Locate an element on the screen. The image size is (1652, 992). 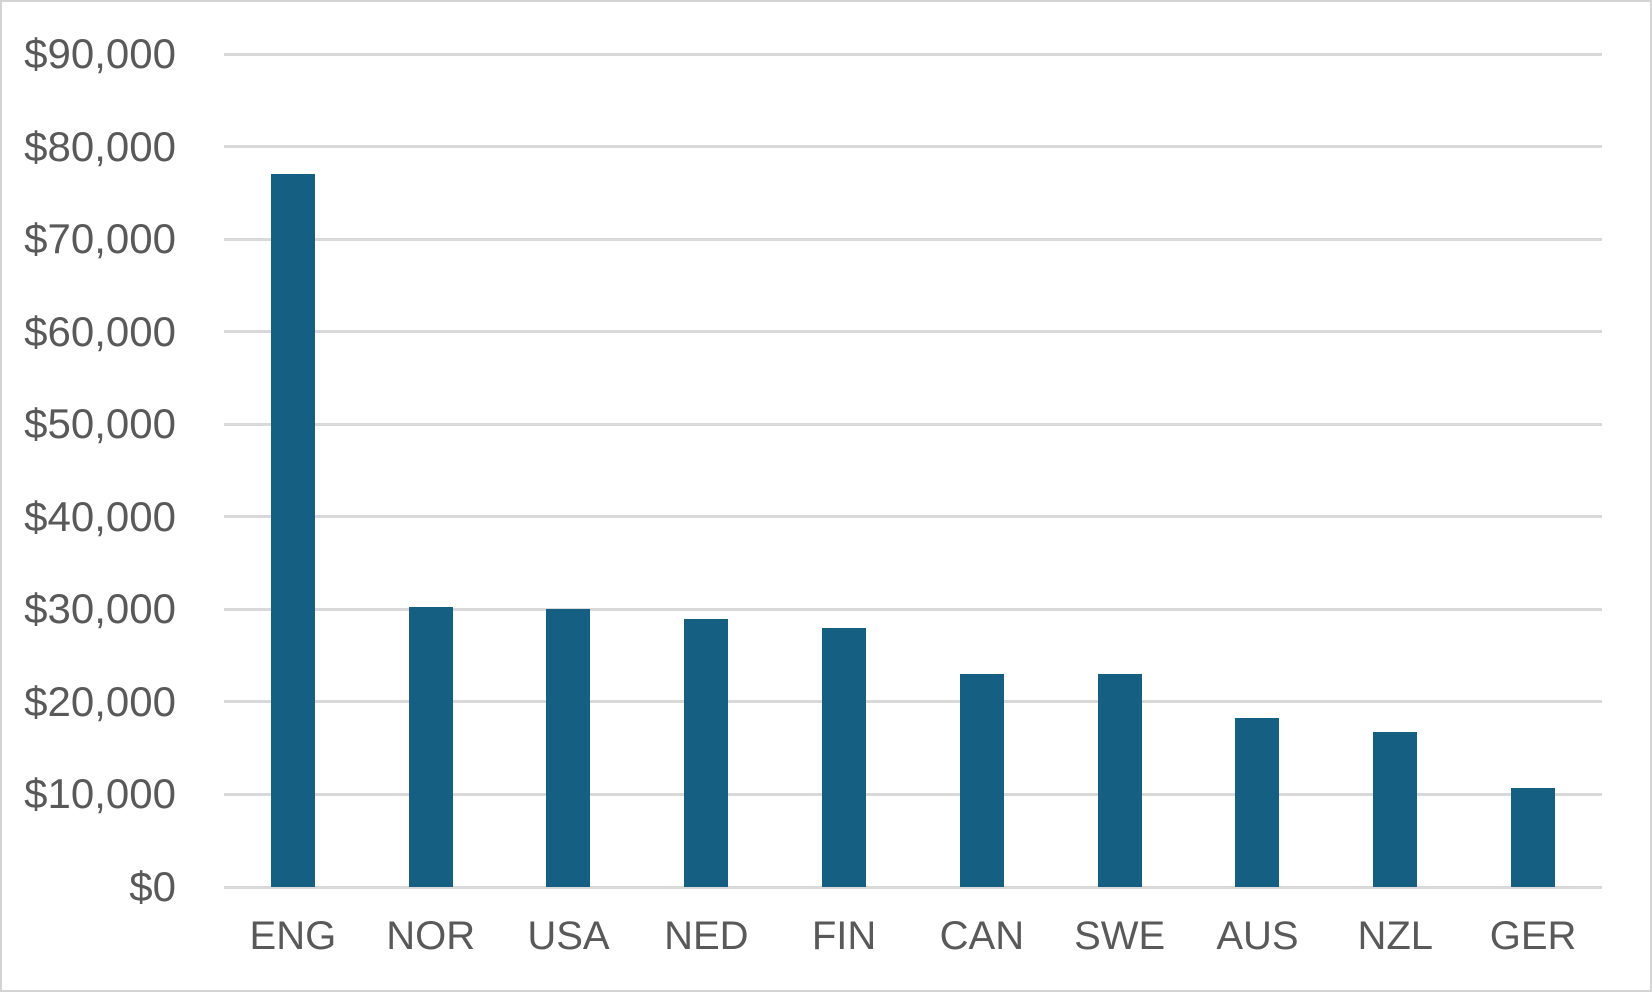
y-tick-label: $90,000 is located at coordinates (100, 53).